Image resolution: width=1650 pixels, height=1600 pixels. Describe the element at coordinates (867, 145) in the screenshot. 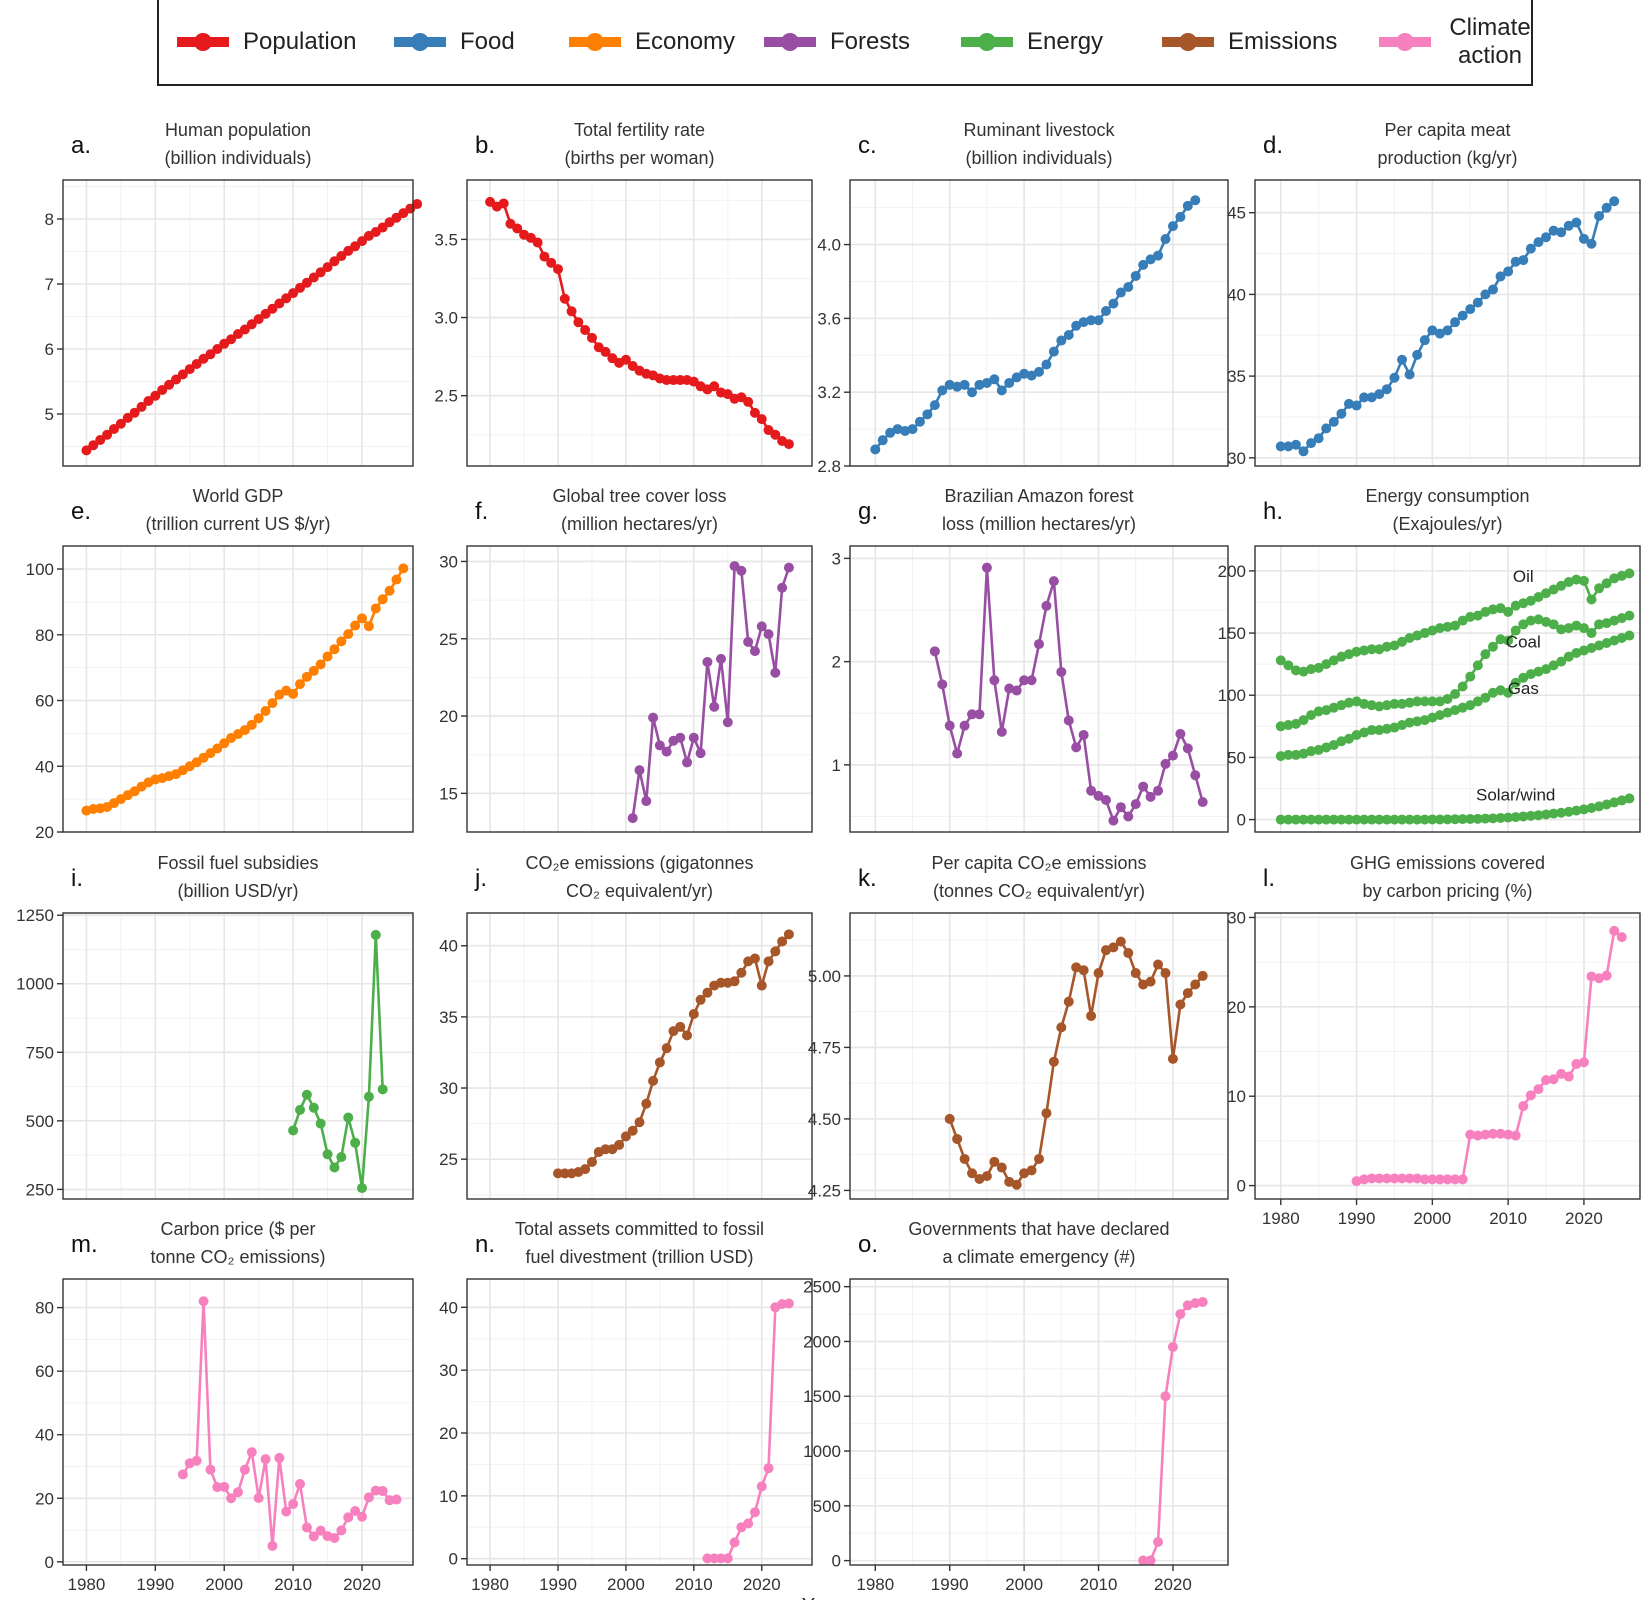

I see `panel-label: c.` at that location.